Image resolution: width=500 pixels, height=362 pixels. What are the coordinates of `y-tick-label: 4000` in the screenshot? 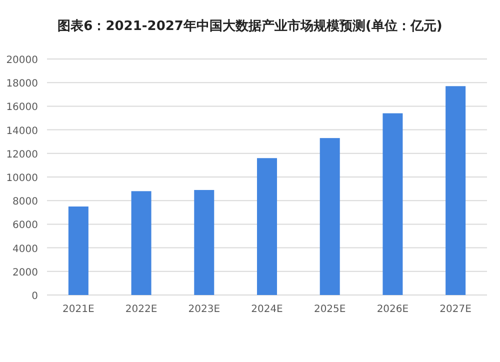 It's located at (25, 249).